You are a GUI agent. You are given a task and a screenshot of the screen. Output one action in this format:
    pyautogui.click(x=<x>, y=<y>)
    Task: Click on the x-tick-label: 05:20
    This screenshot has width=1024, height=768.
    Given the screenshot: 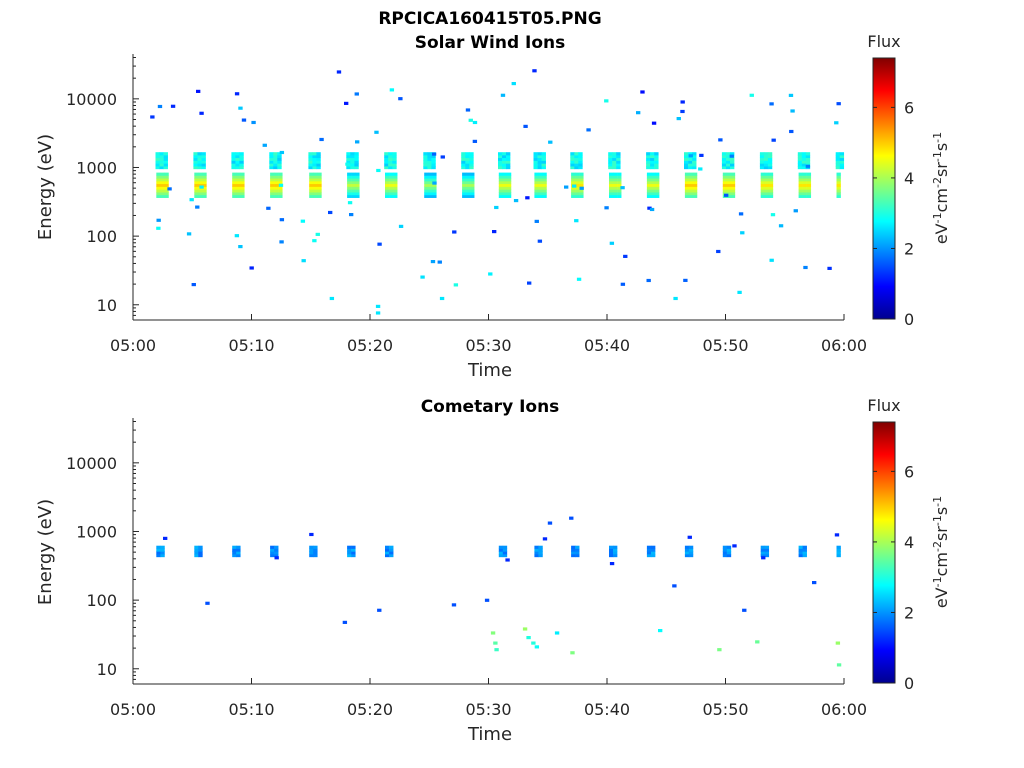 What is the action you would take?
    pyautogui.click(x=370, y=709)
    